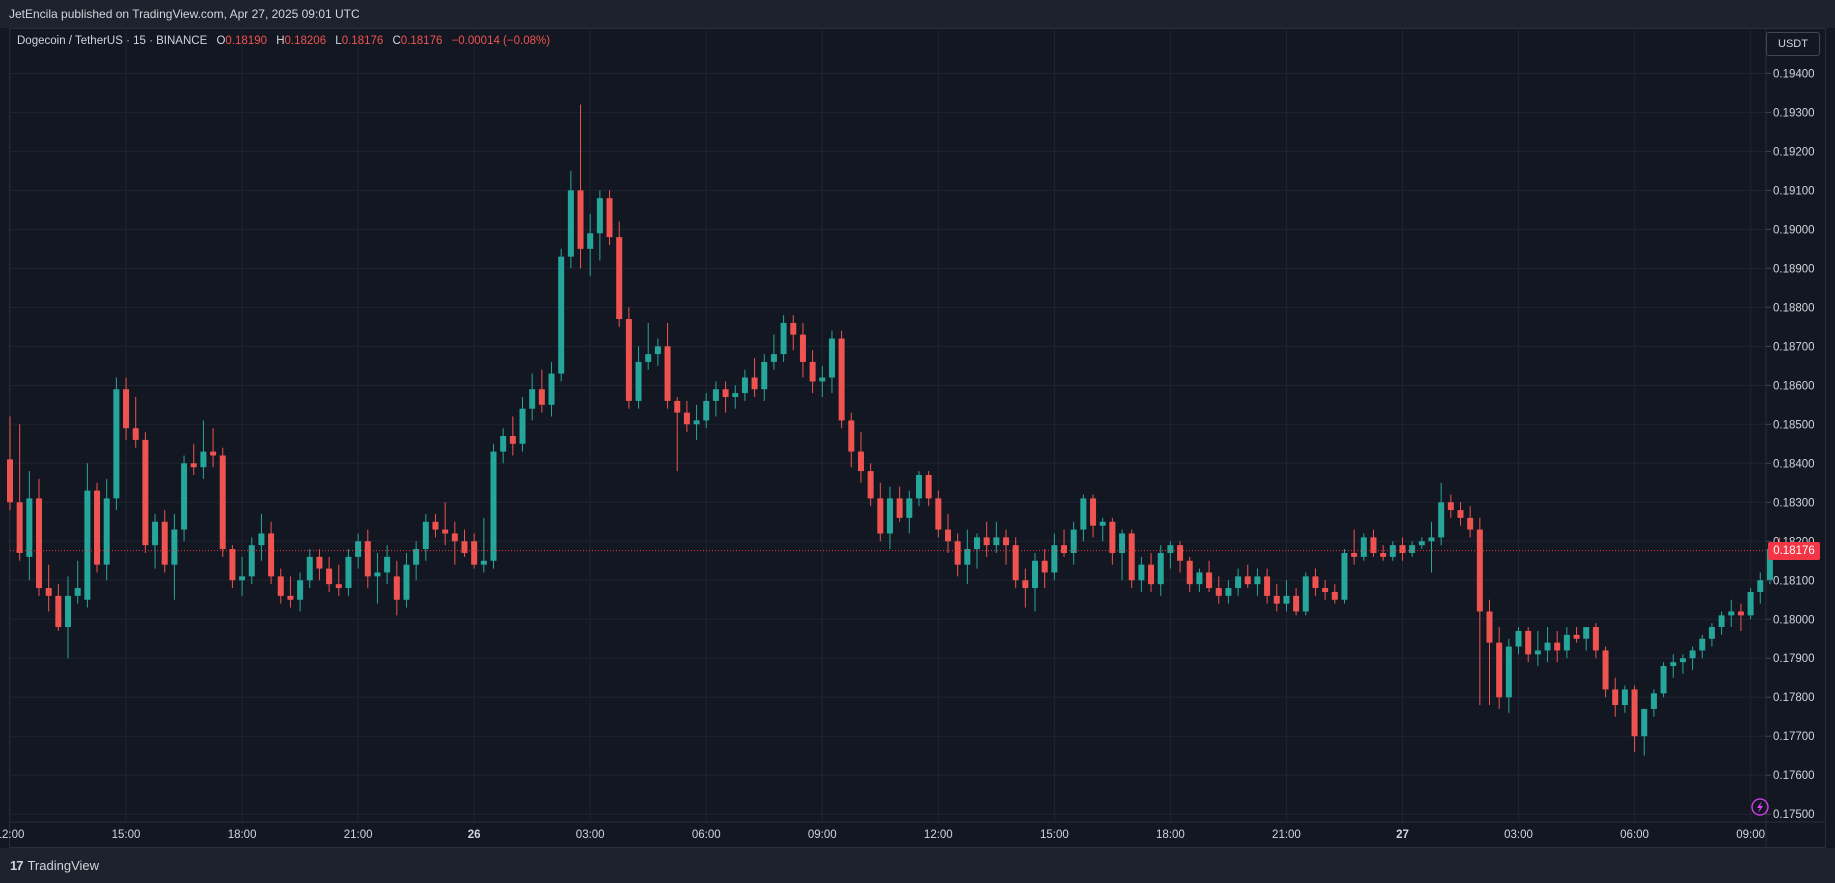 Image resolution: width=1835 pixels, height=883 pixels. I want to click on time-tick-label: 09:00, so click(822, 835).